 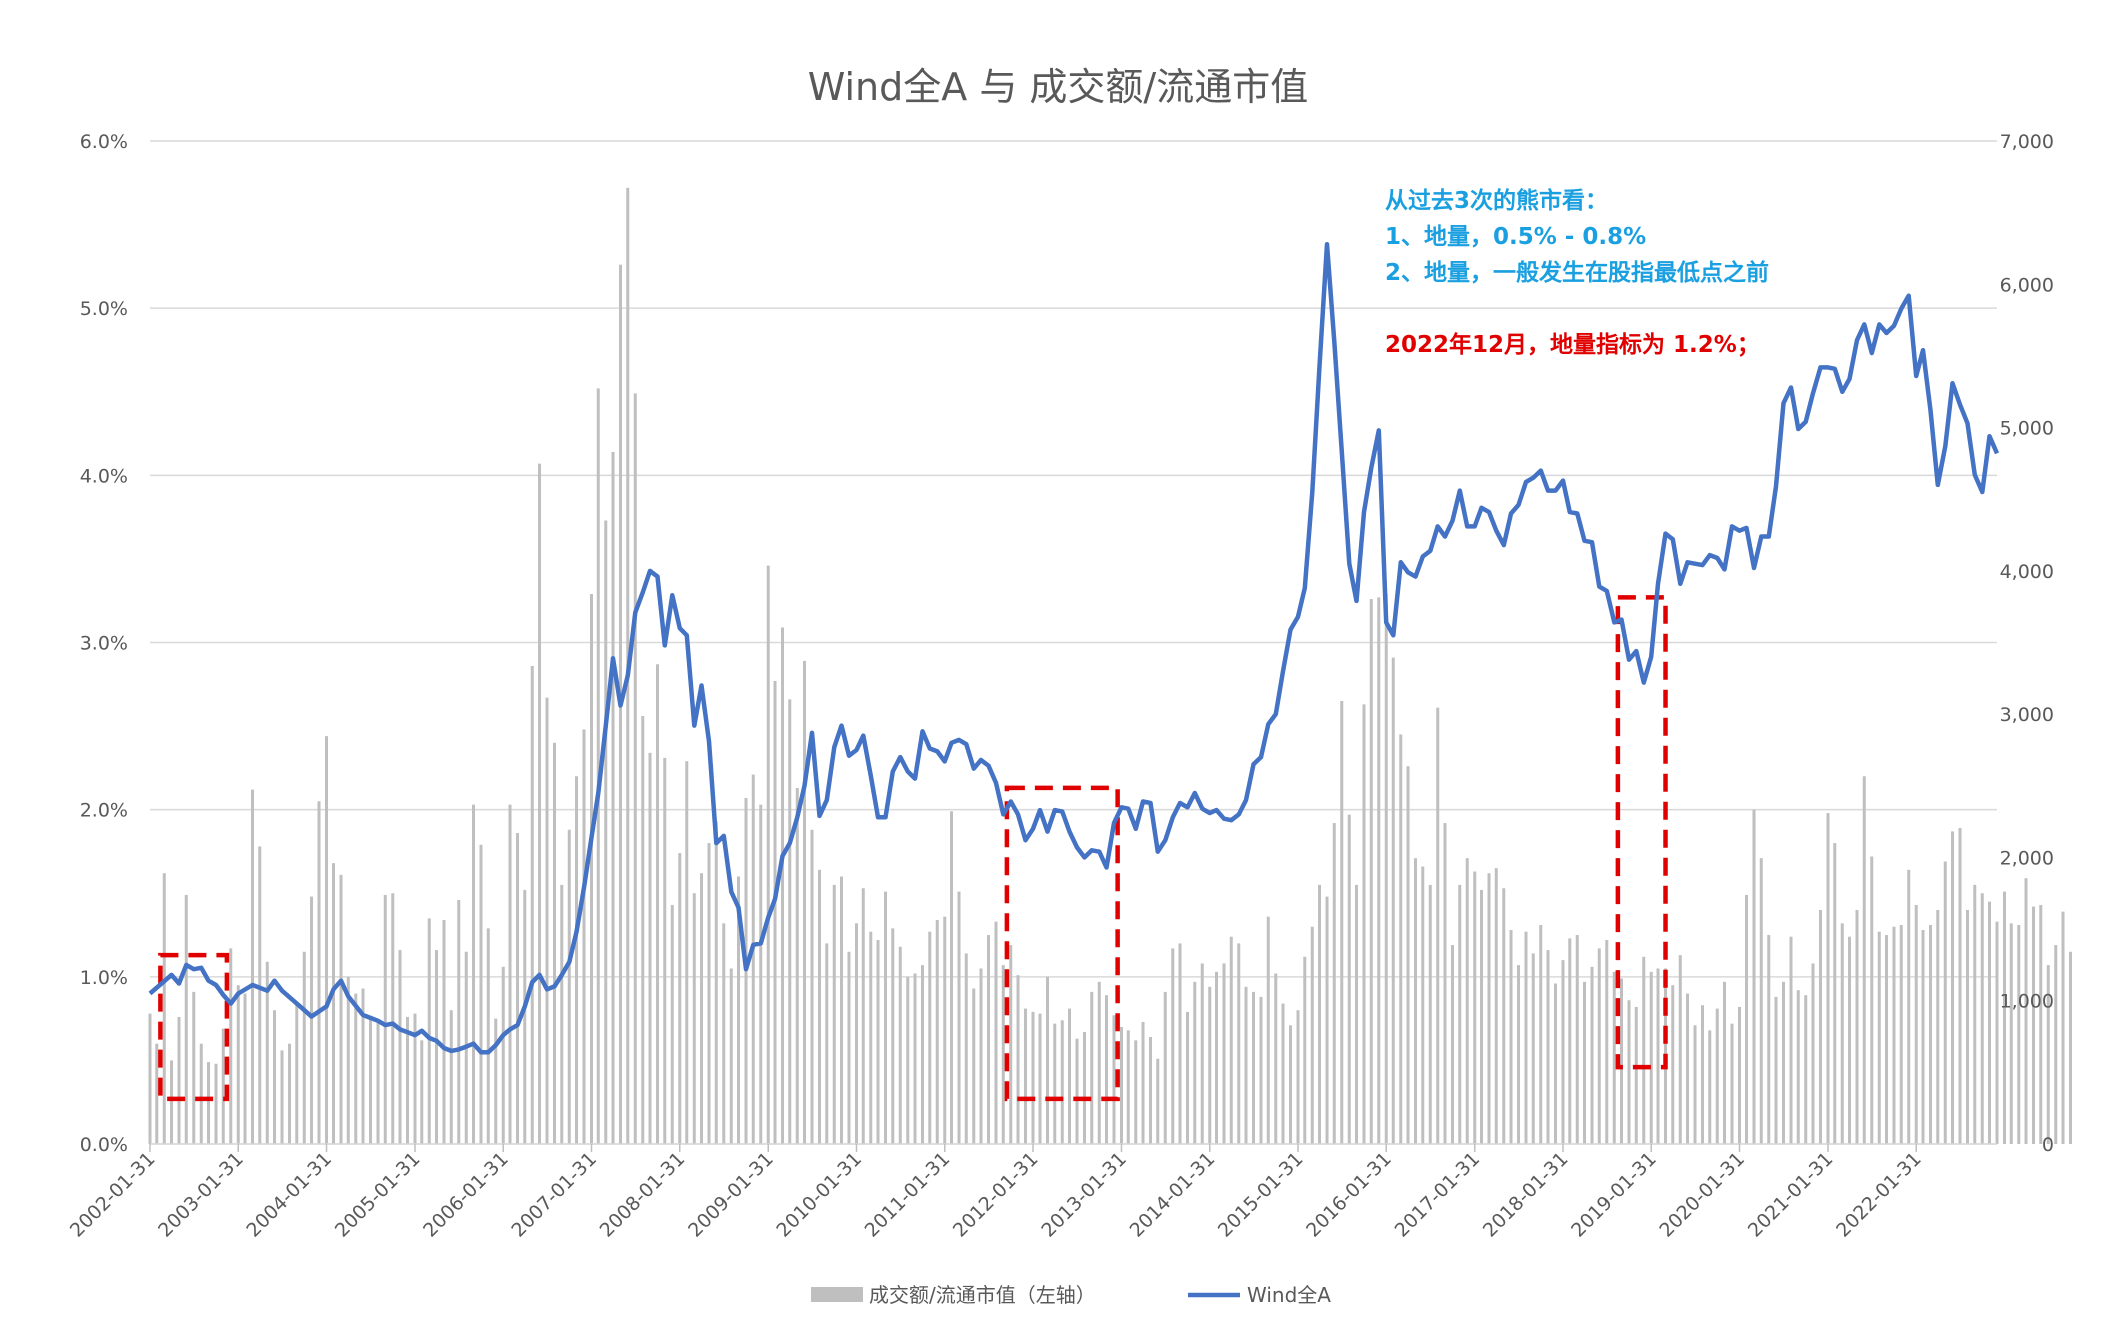 What do you see at coordinates (1349, 1195) in the screenshot?
I see `x-tick-label: 2016-01-31` at bounding box center [1349, 1195].